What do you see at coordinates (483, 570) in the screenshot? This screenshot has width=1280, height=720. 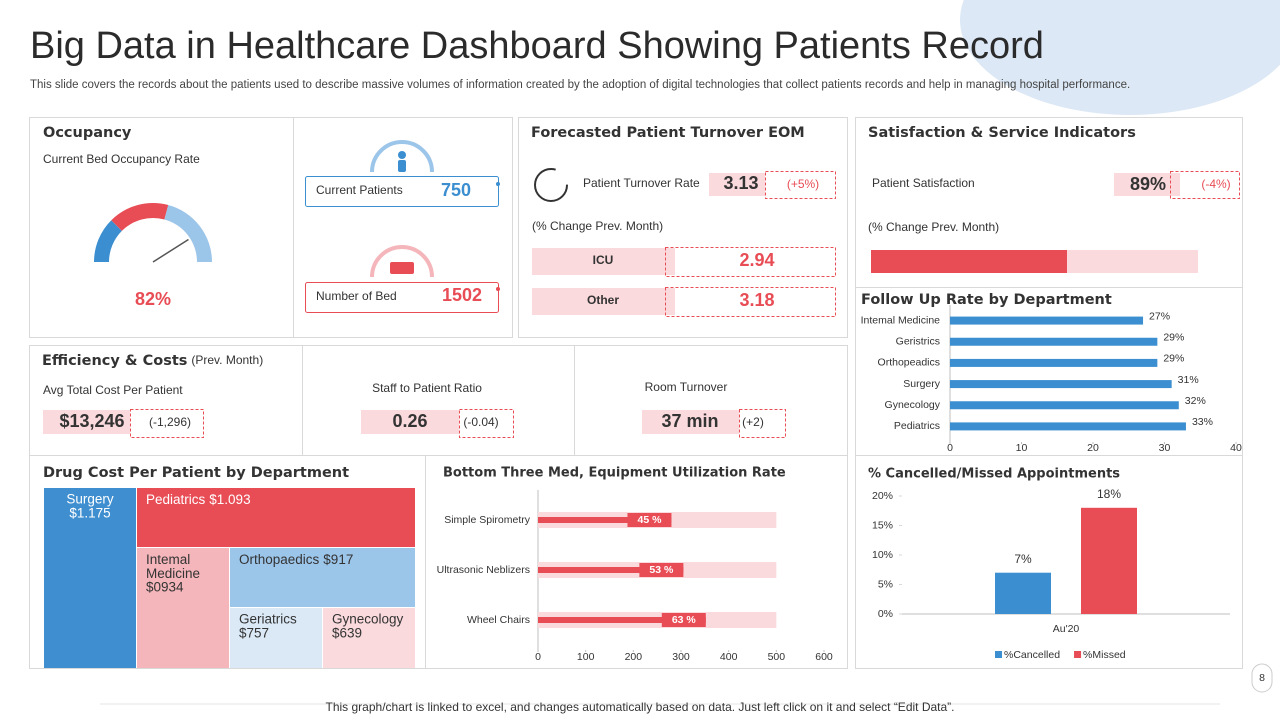 I see `categories: Ultrasonic Neblizers` at bounding box center [483, 570].